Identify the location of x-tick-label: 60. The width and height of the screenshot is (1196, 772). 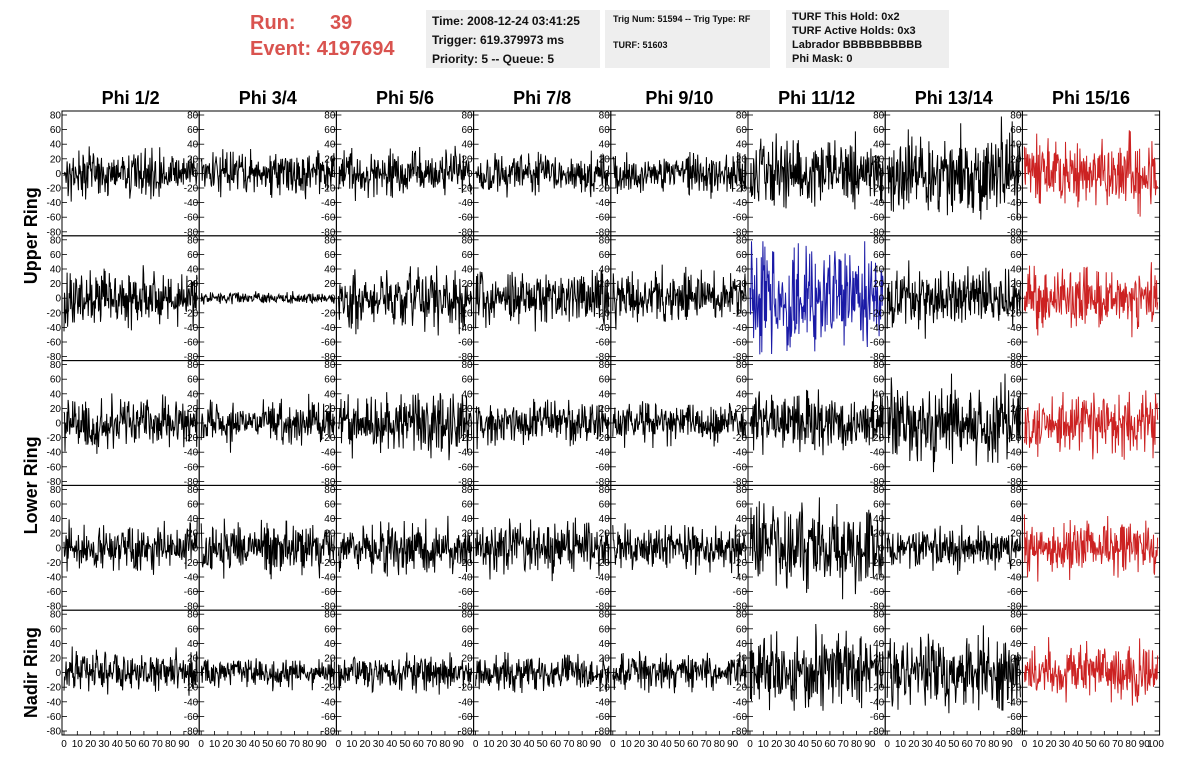
(693, 744).